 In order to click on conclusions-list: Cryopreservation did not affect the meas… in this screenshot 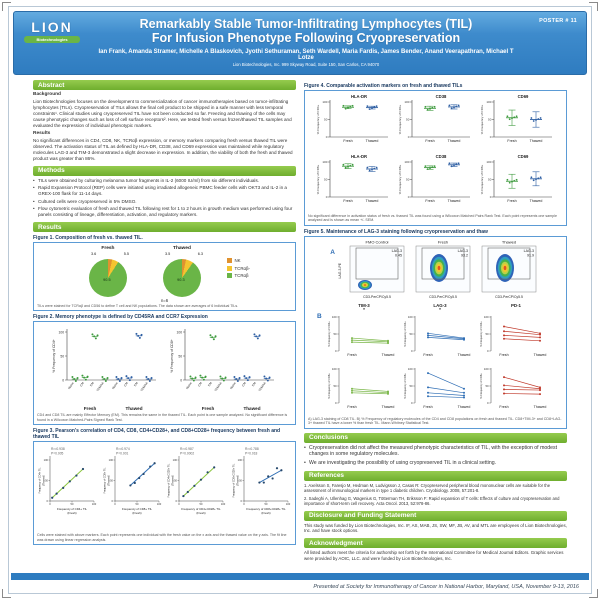, I will do `click(435, 456)`.